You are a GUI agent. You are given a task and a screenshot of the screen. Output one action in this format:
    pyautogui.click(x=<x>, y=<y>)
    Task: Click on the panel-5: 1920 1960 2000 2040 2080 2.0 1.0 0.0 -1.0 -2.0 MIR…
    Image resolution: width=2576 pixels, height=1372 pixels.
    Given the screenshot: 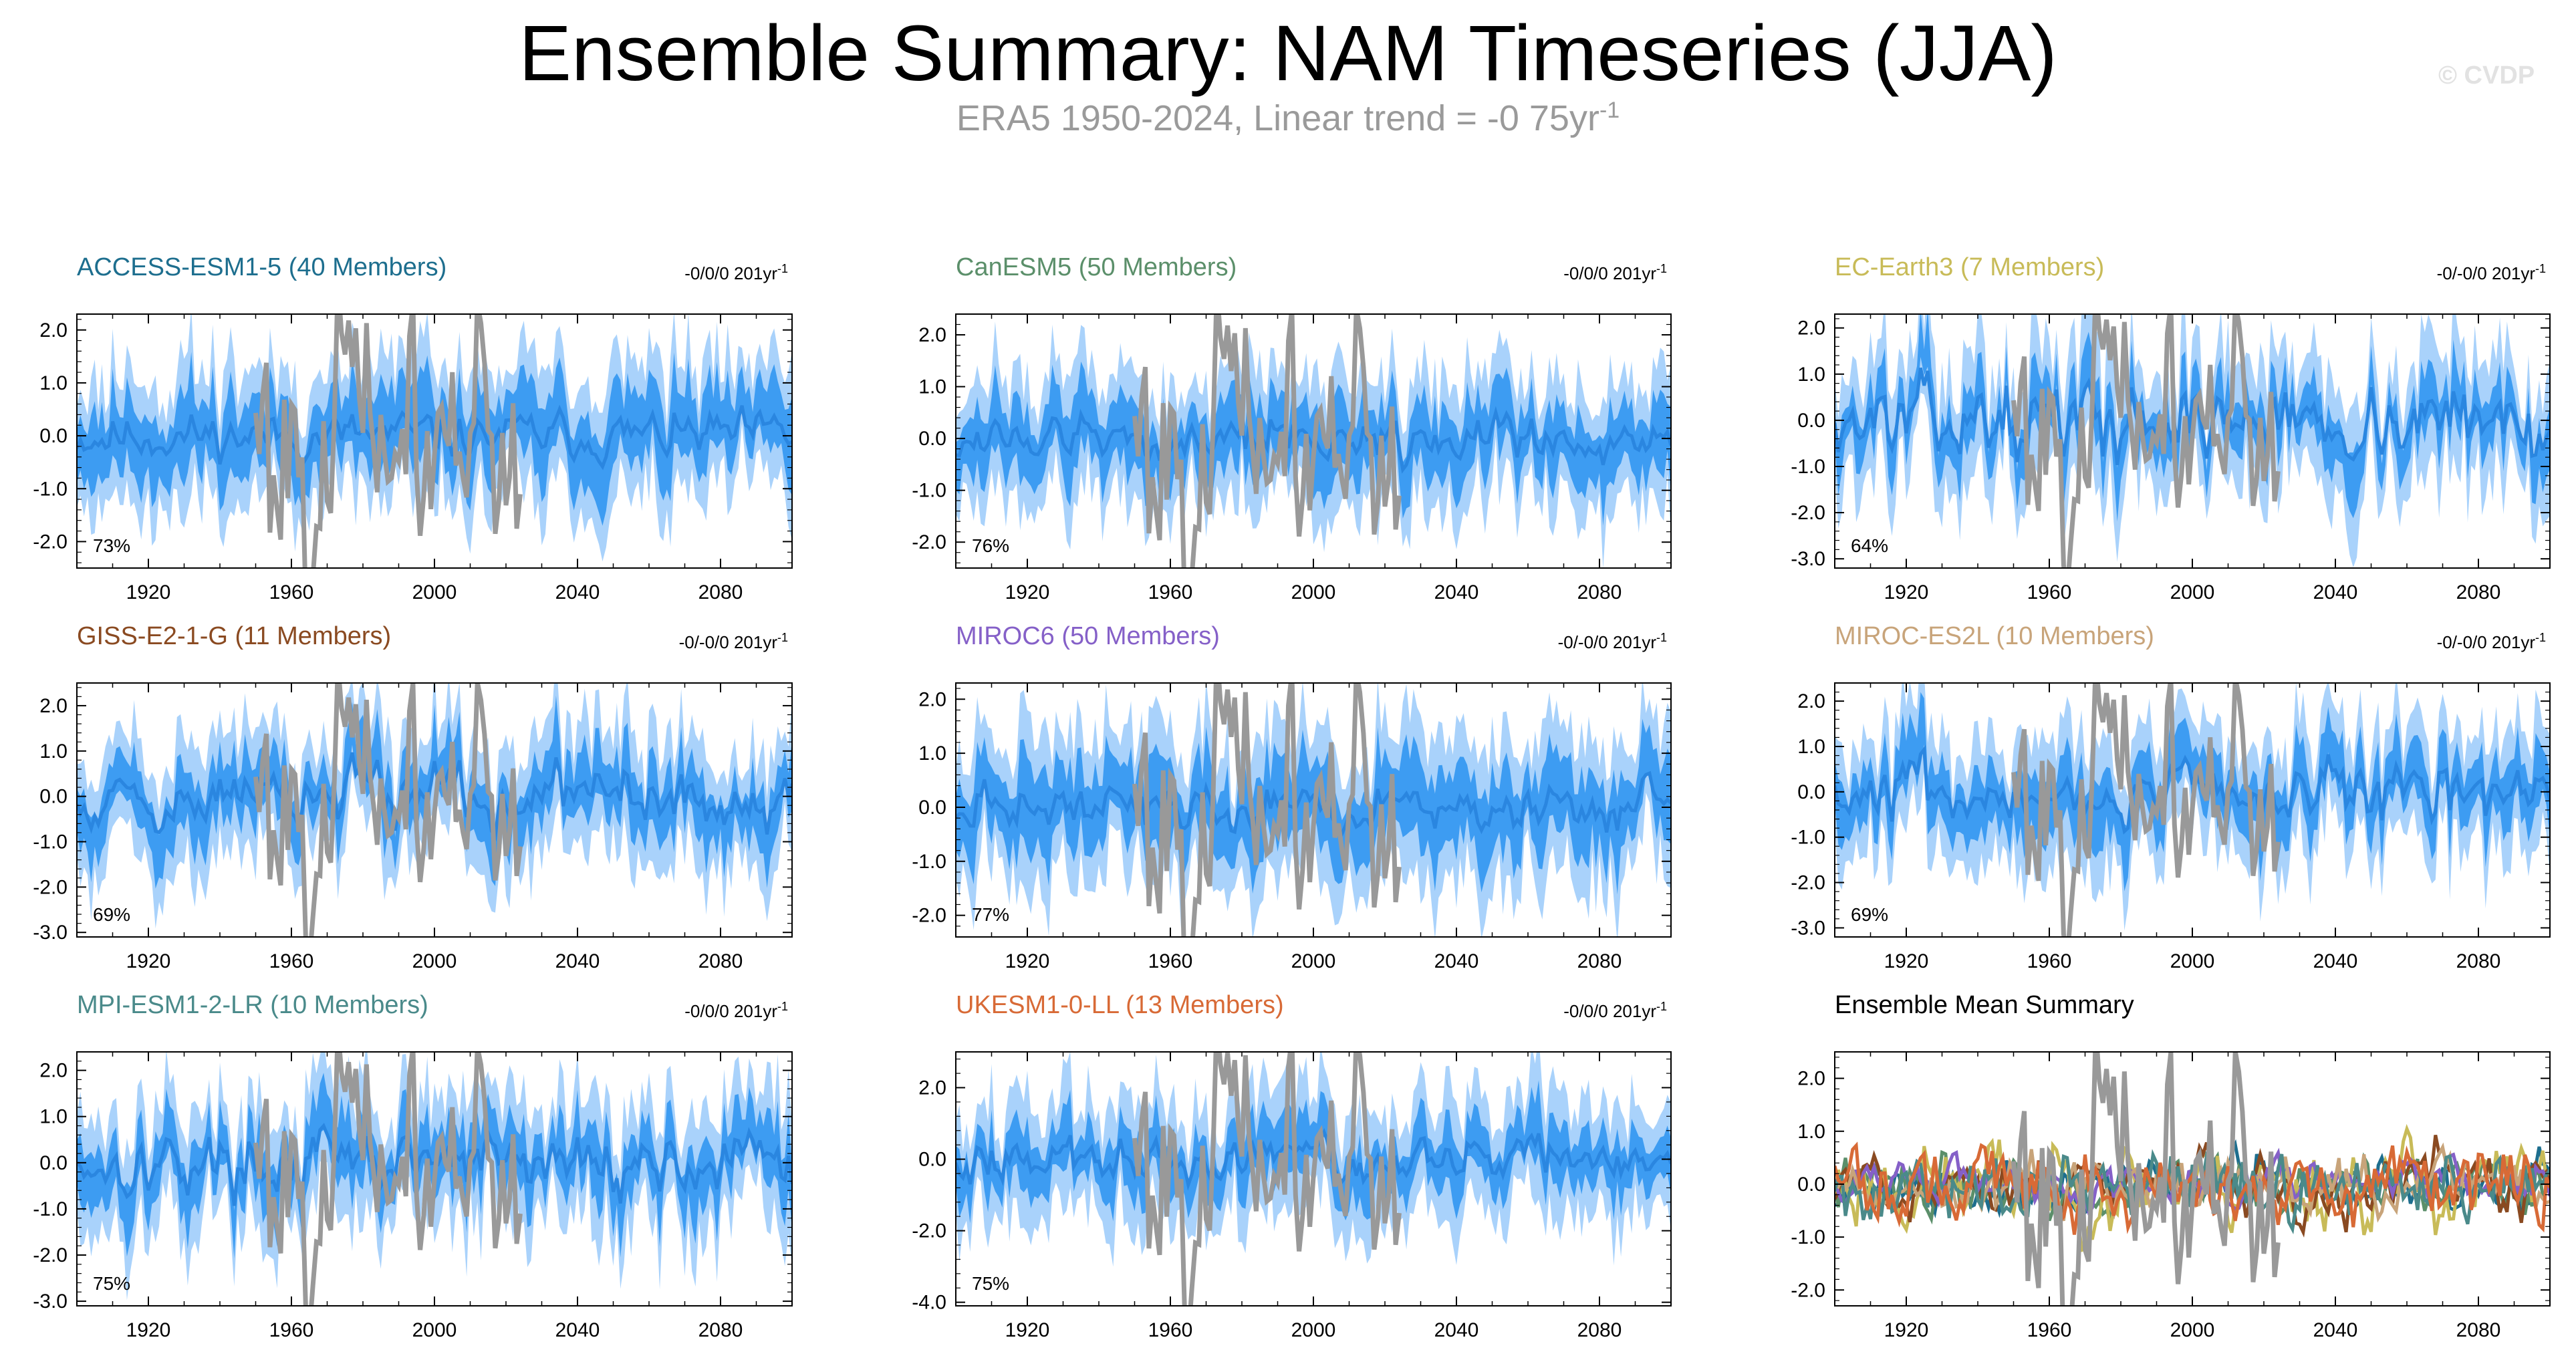 What is the action you would take?
    pyautogui.click(x=1292, y=797)
    